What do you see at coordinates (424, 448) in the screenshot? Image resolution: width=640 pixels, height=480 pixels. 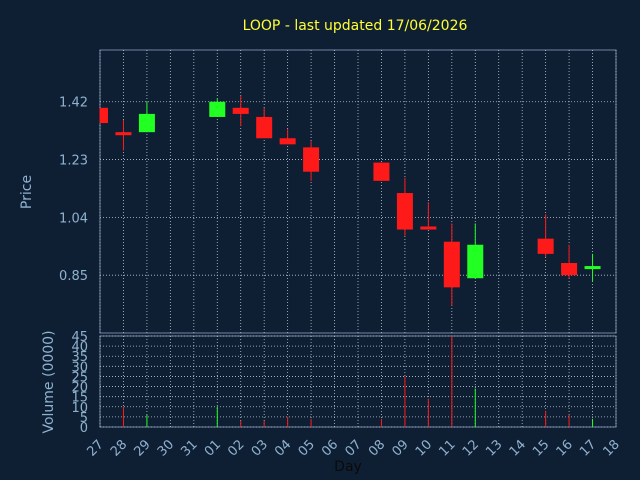 I see `x-tick-label: 10` at bounding box center [424, 448].